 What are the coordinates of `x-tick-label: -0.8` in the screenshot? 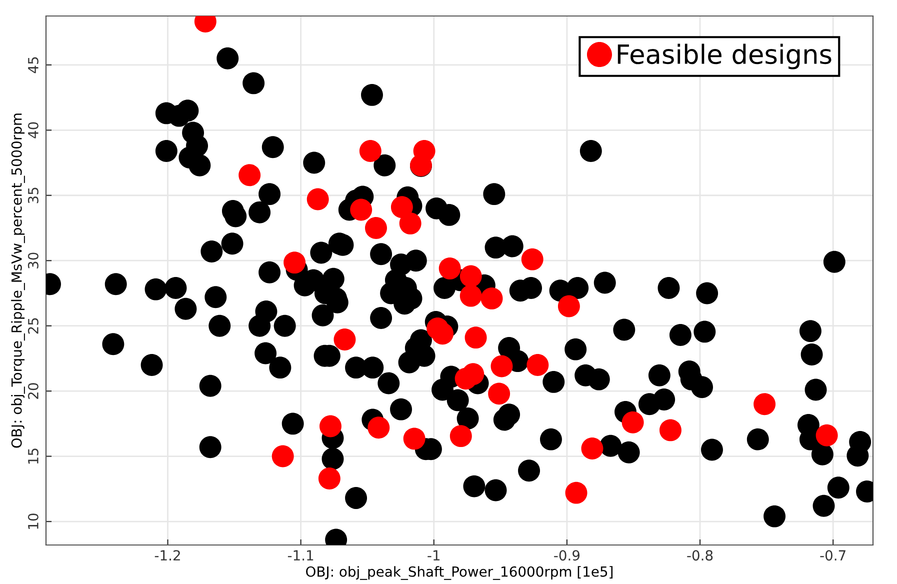 It's located at (700, 555).